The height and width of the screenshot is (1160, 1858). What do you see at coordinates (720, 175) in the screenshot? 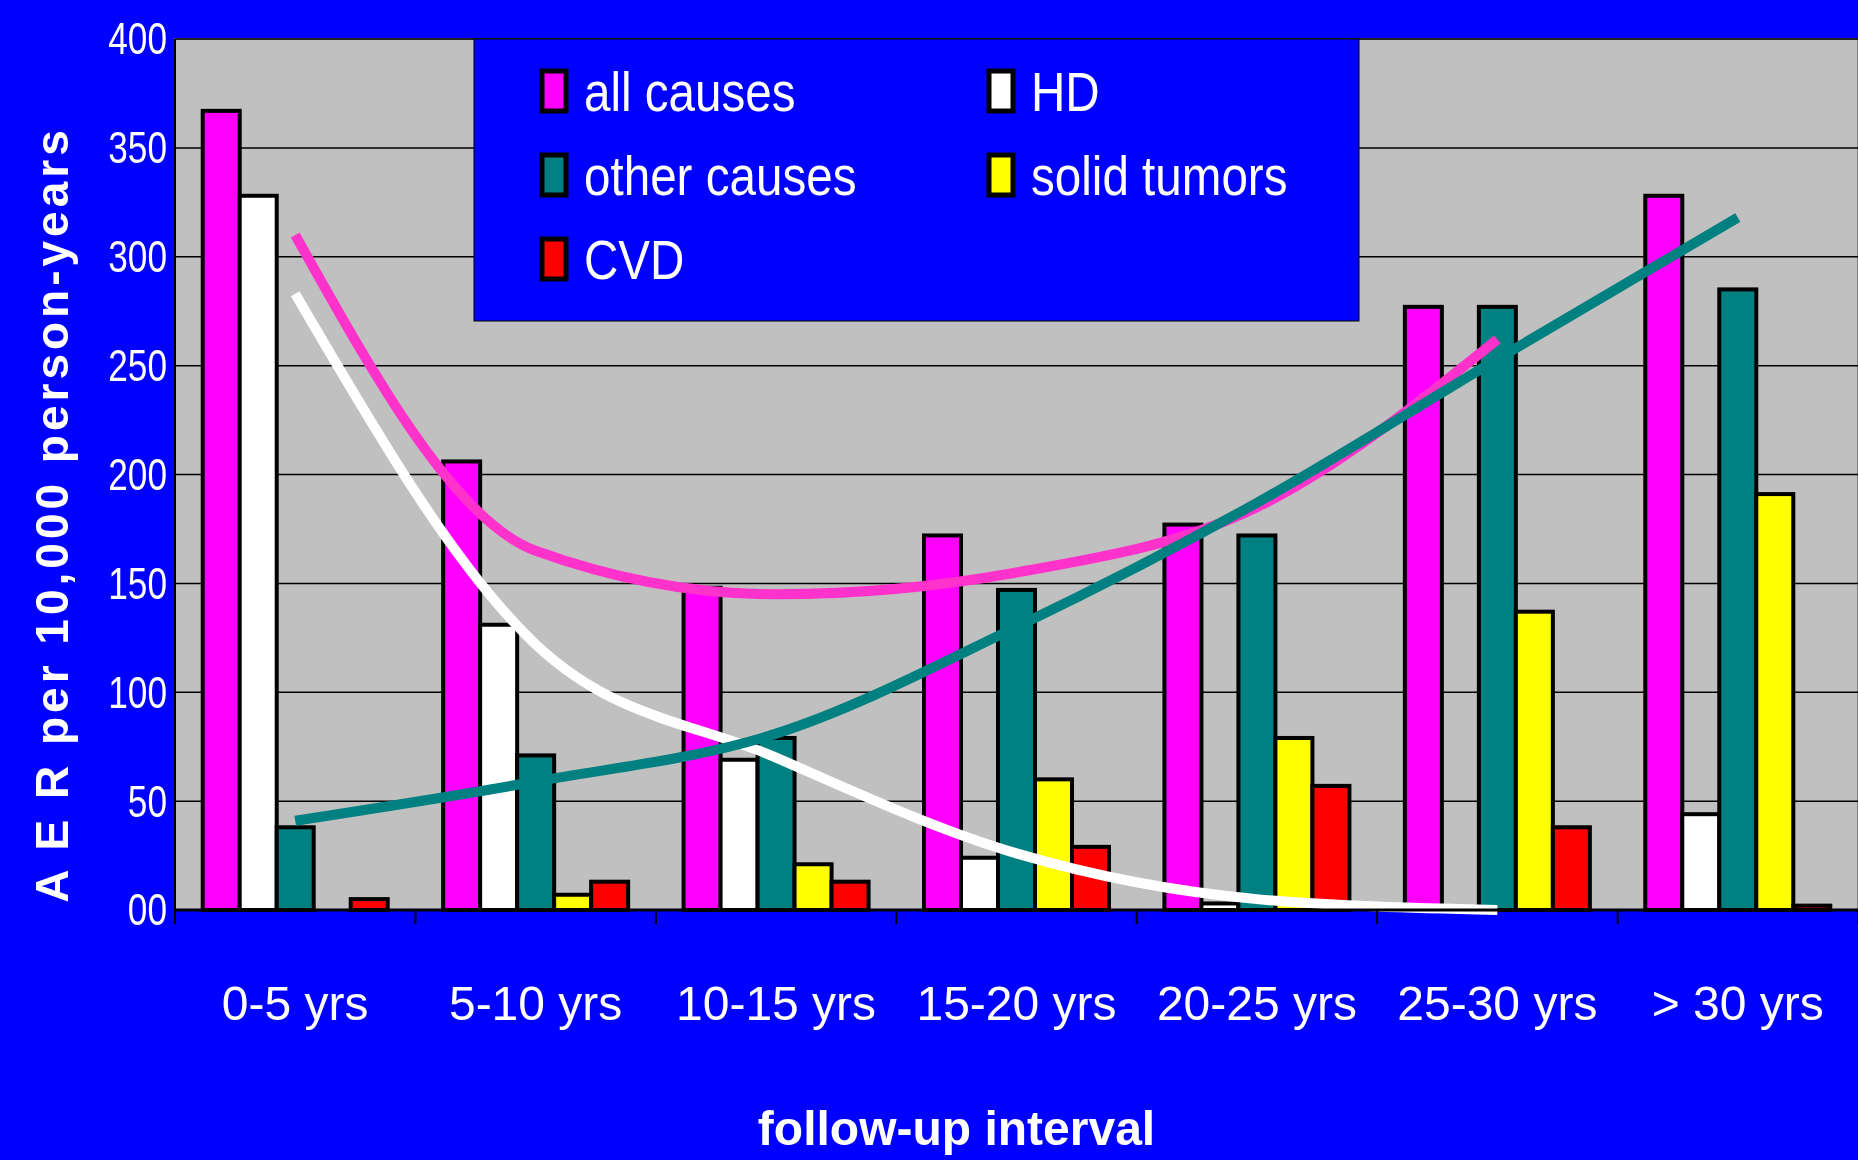
I see `legend-label: other causes` at bounding box center [720, 175].